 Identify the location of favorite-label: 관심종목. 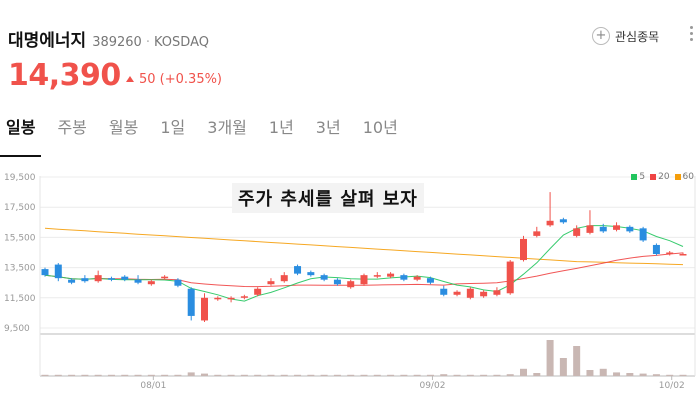
(637, 36).